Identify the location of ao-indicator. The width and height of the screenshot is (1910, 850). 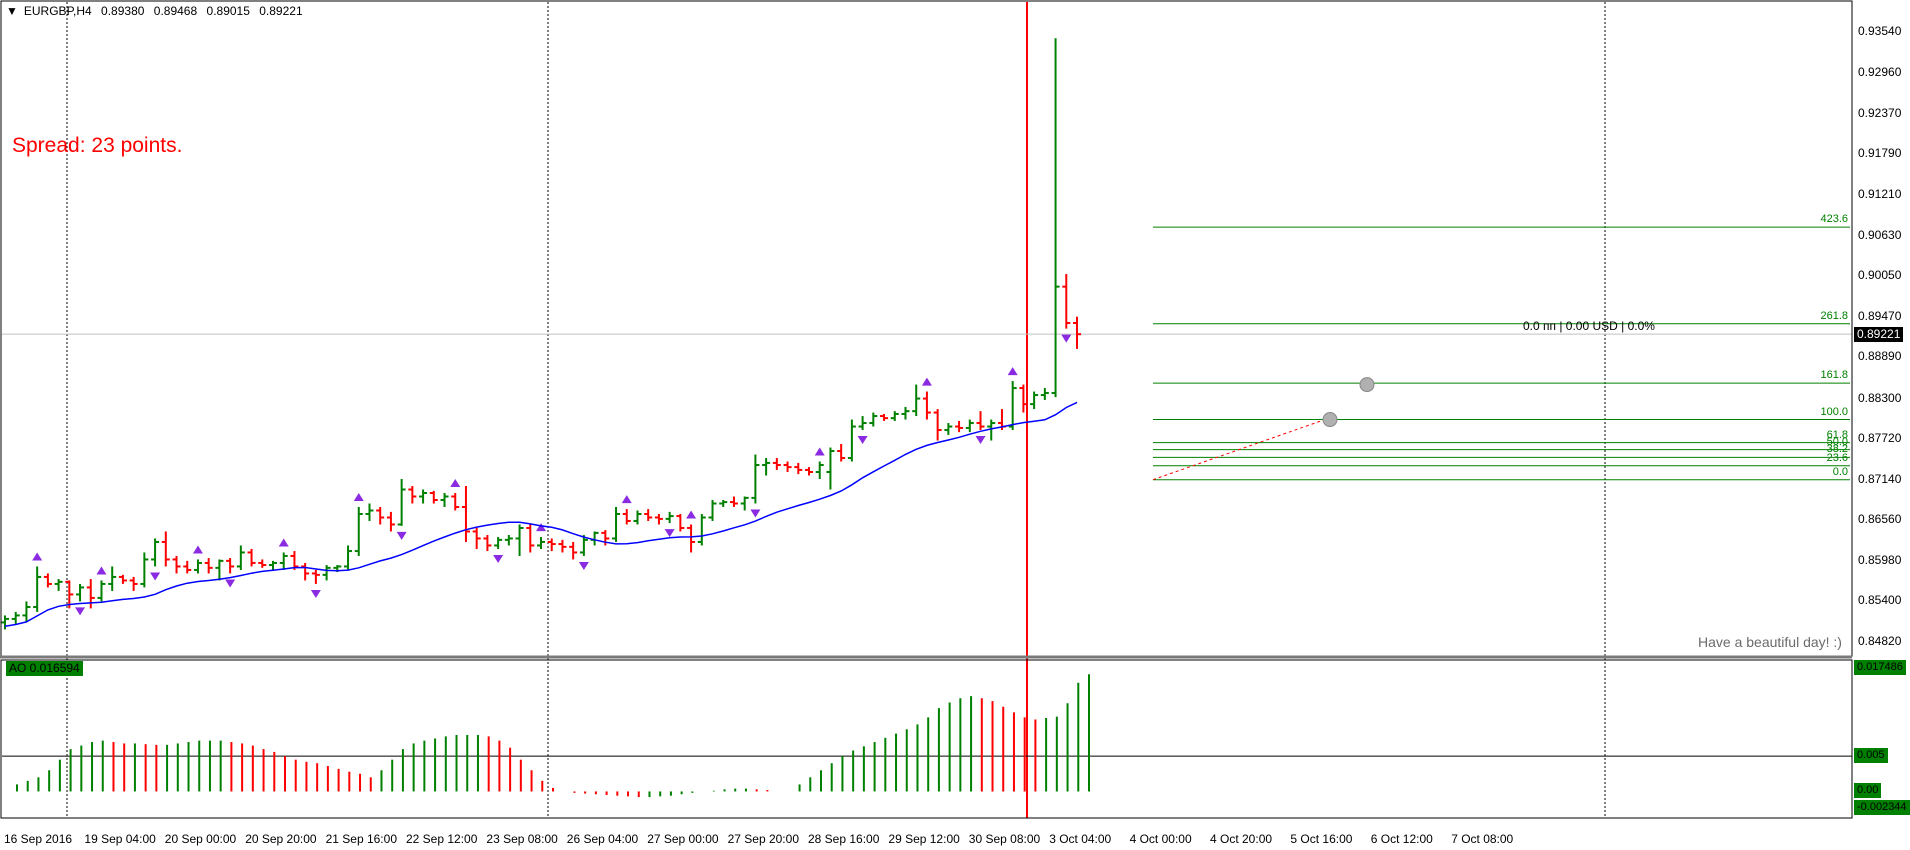
(927, 736).